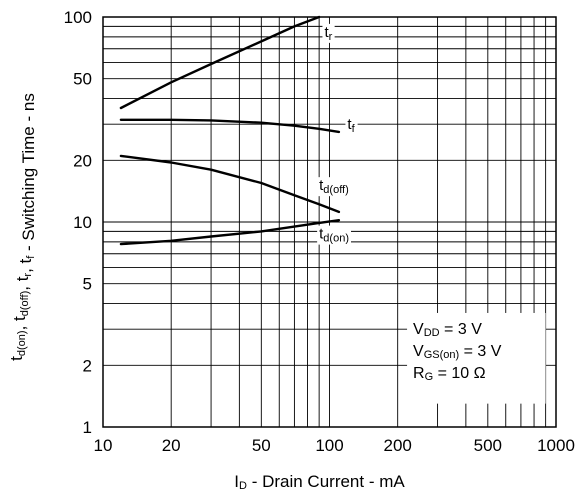  What do you see at coordinates (319, 482) in the screenshot?
I see `x-axis-title: ID - Drain Current - mA` at bounding box center [319, 482].